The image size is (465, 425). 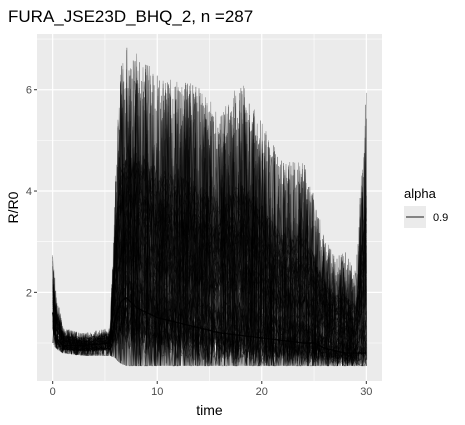 I want to click on y-axis-title: R/R0, so click(x=13, y=207).